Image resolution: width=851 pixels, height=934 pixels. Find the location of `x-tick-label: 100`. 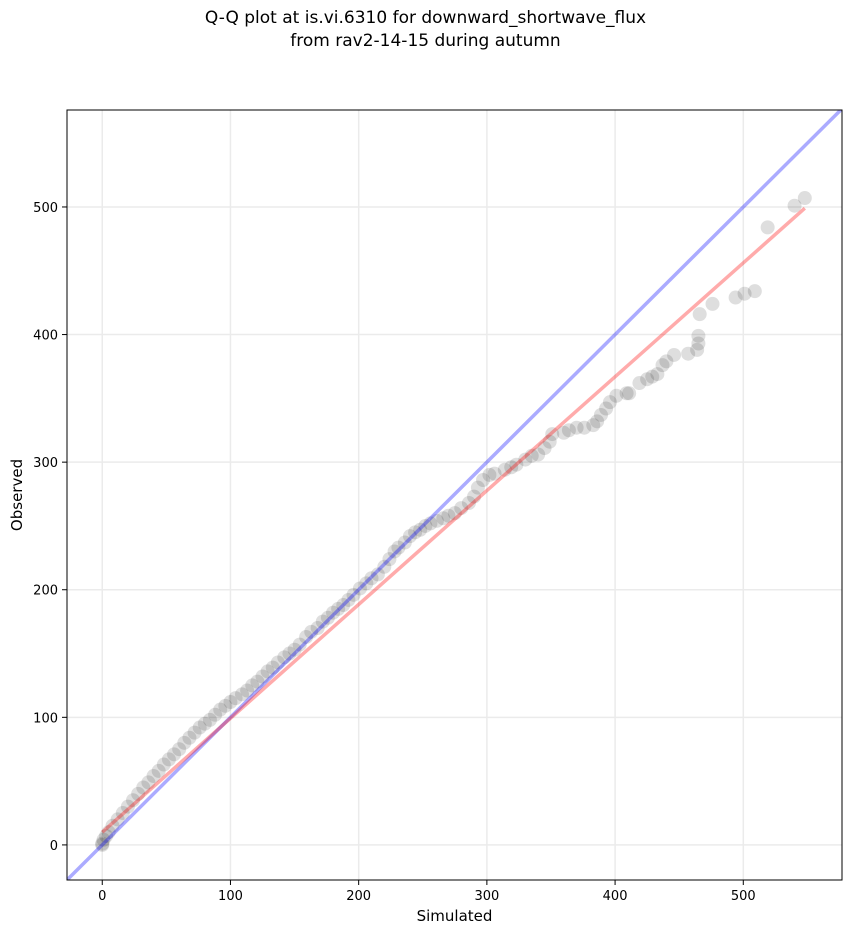

x-tick-label: 100 is located at coordinates (230, 896).